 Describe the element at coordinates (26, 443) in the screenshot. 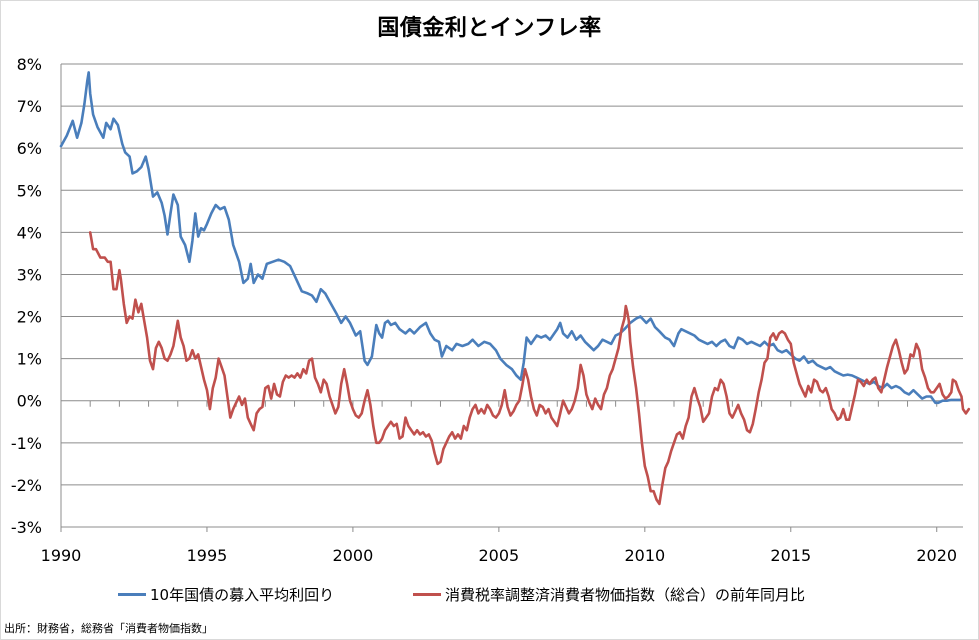

I see `y-tick-label: -1%` at that location.